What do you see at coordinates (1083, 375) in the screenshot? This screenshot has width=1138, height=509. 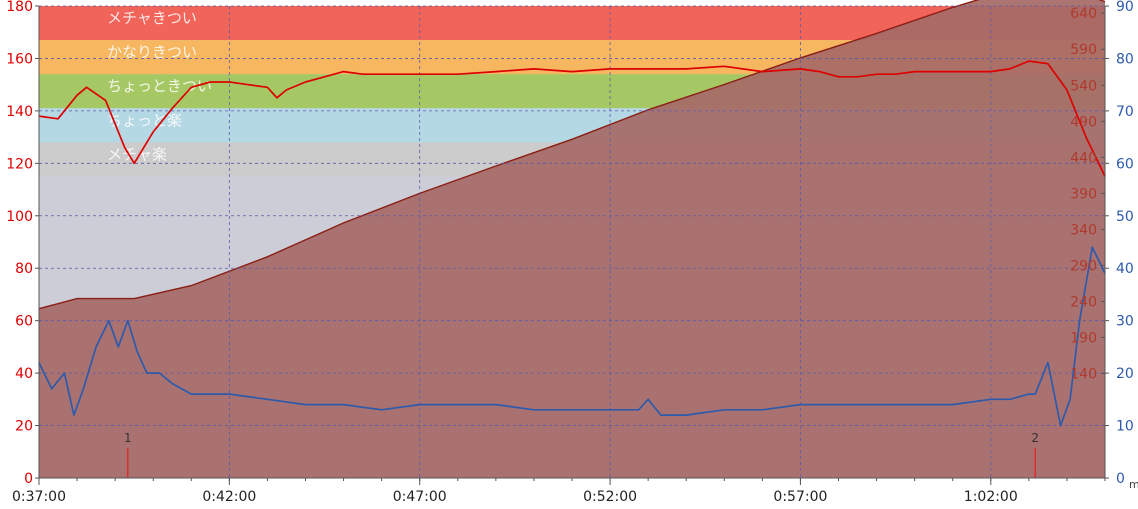 I see `inner-tick-label: 140` at bounding box center [1083, 375].